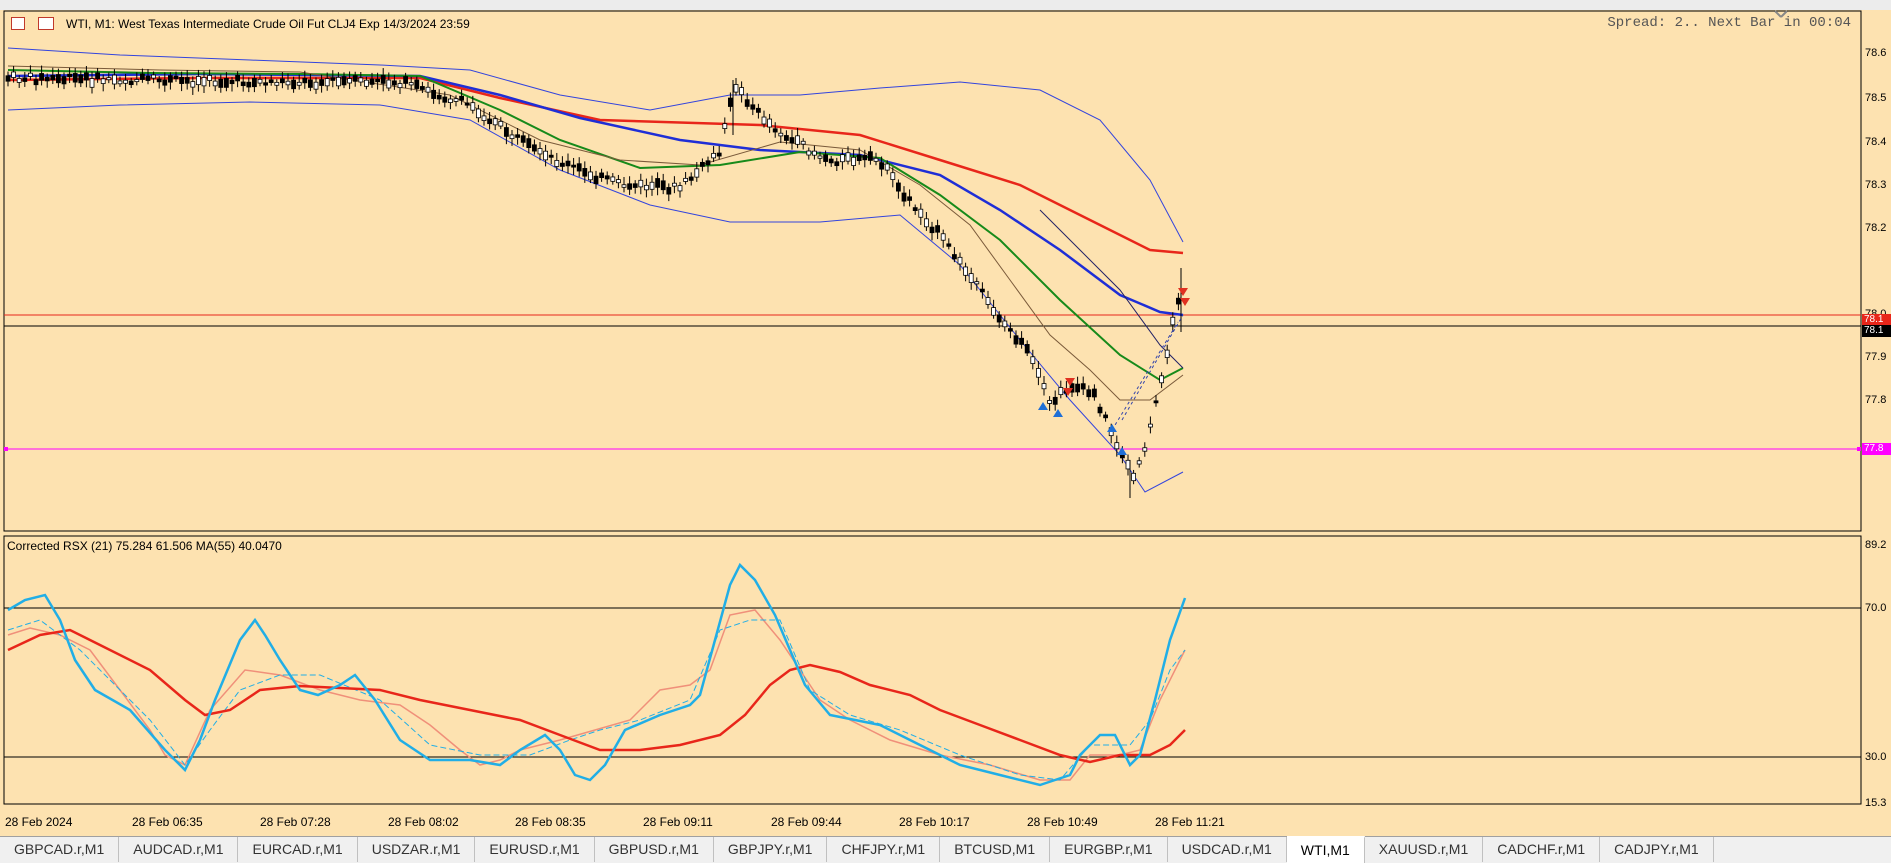  I want to click on rsx-ma-line, so click(596, 696).